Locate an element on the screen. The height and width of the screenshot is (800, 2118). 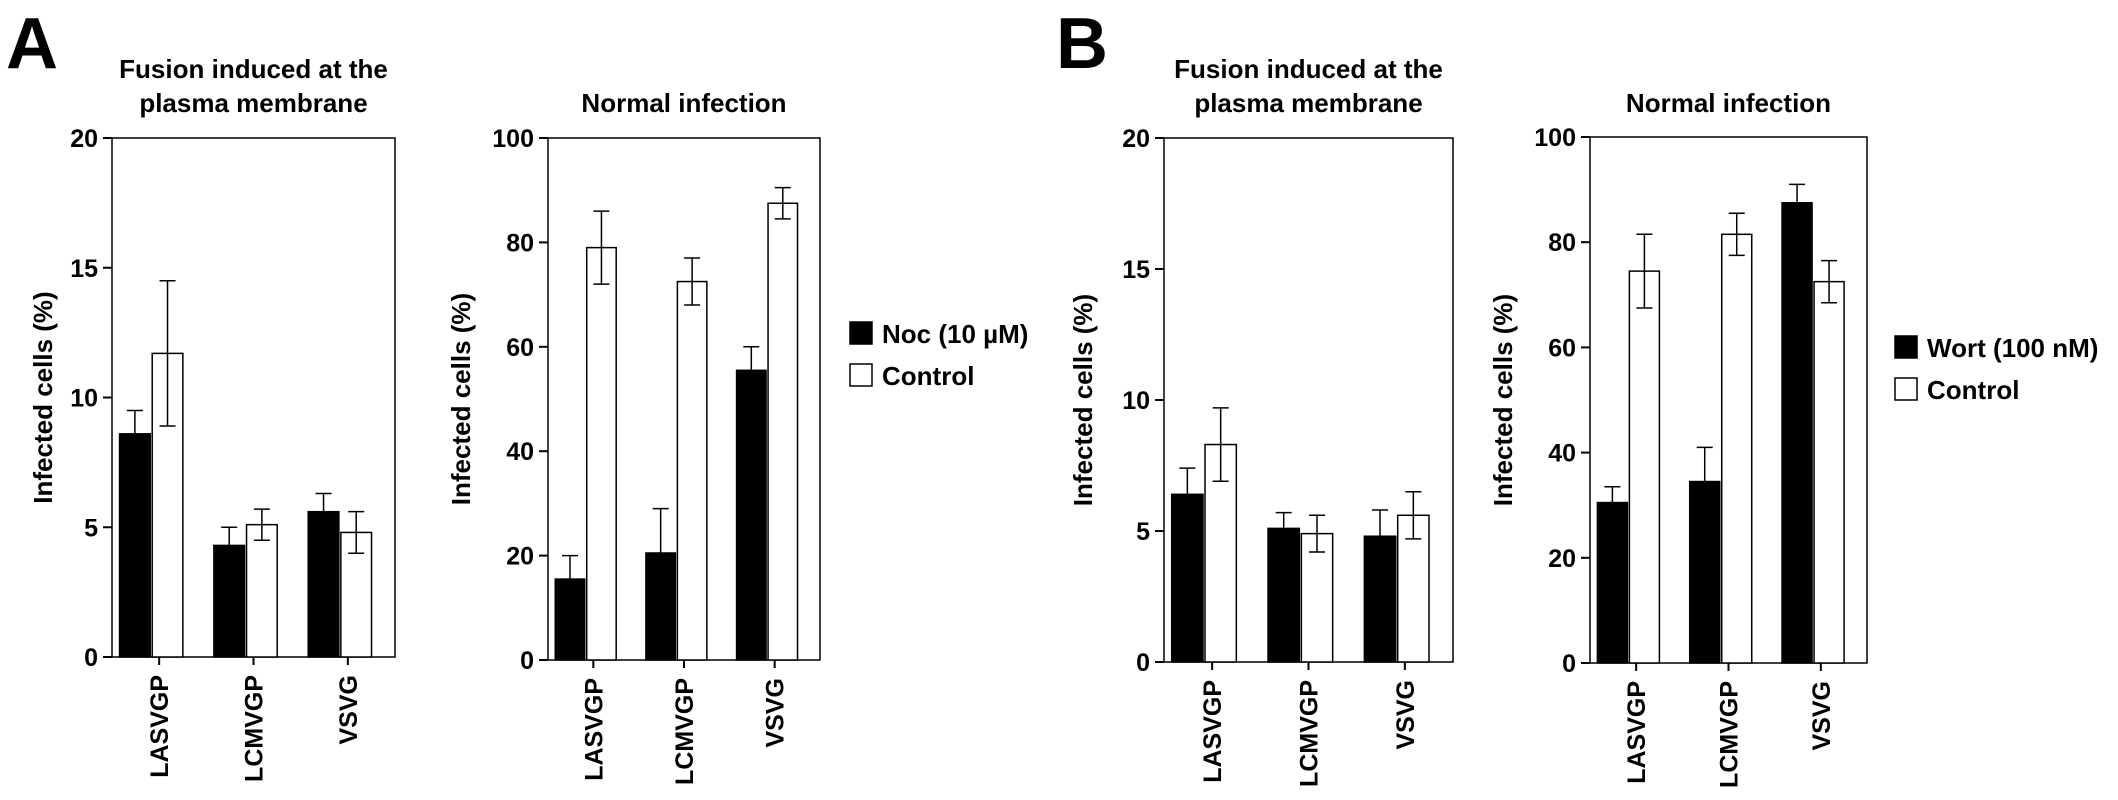
legend-label-treatment: Wort (100 nM) is located at coordinates (2012, 348).